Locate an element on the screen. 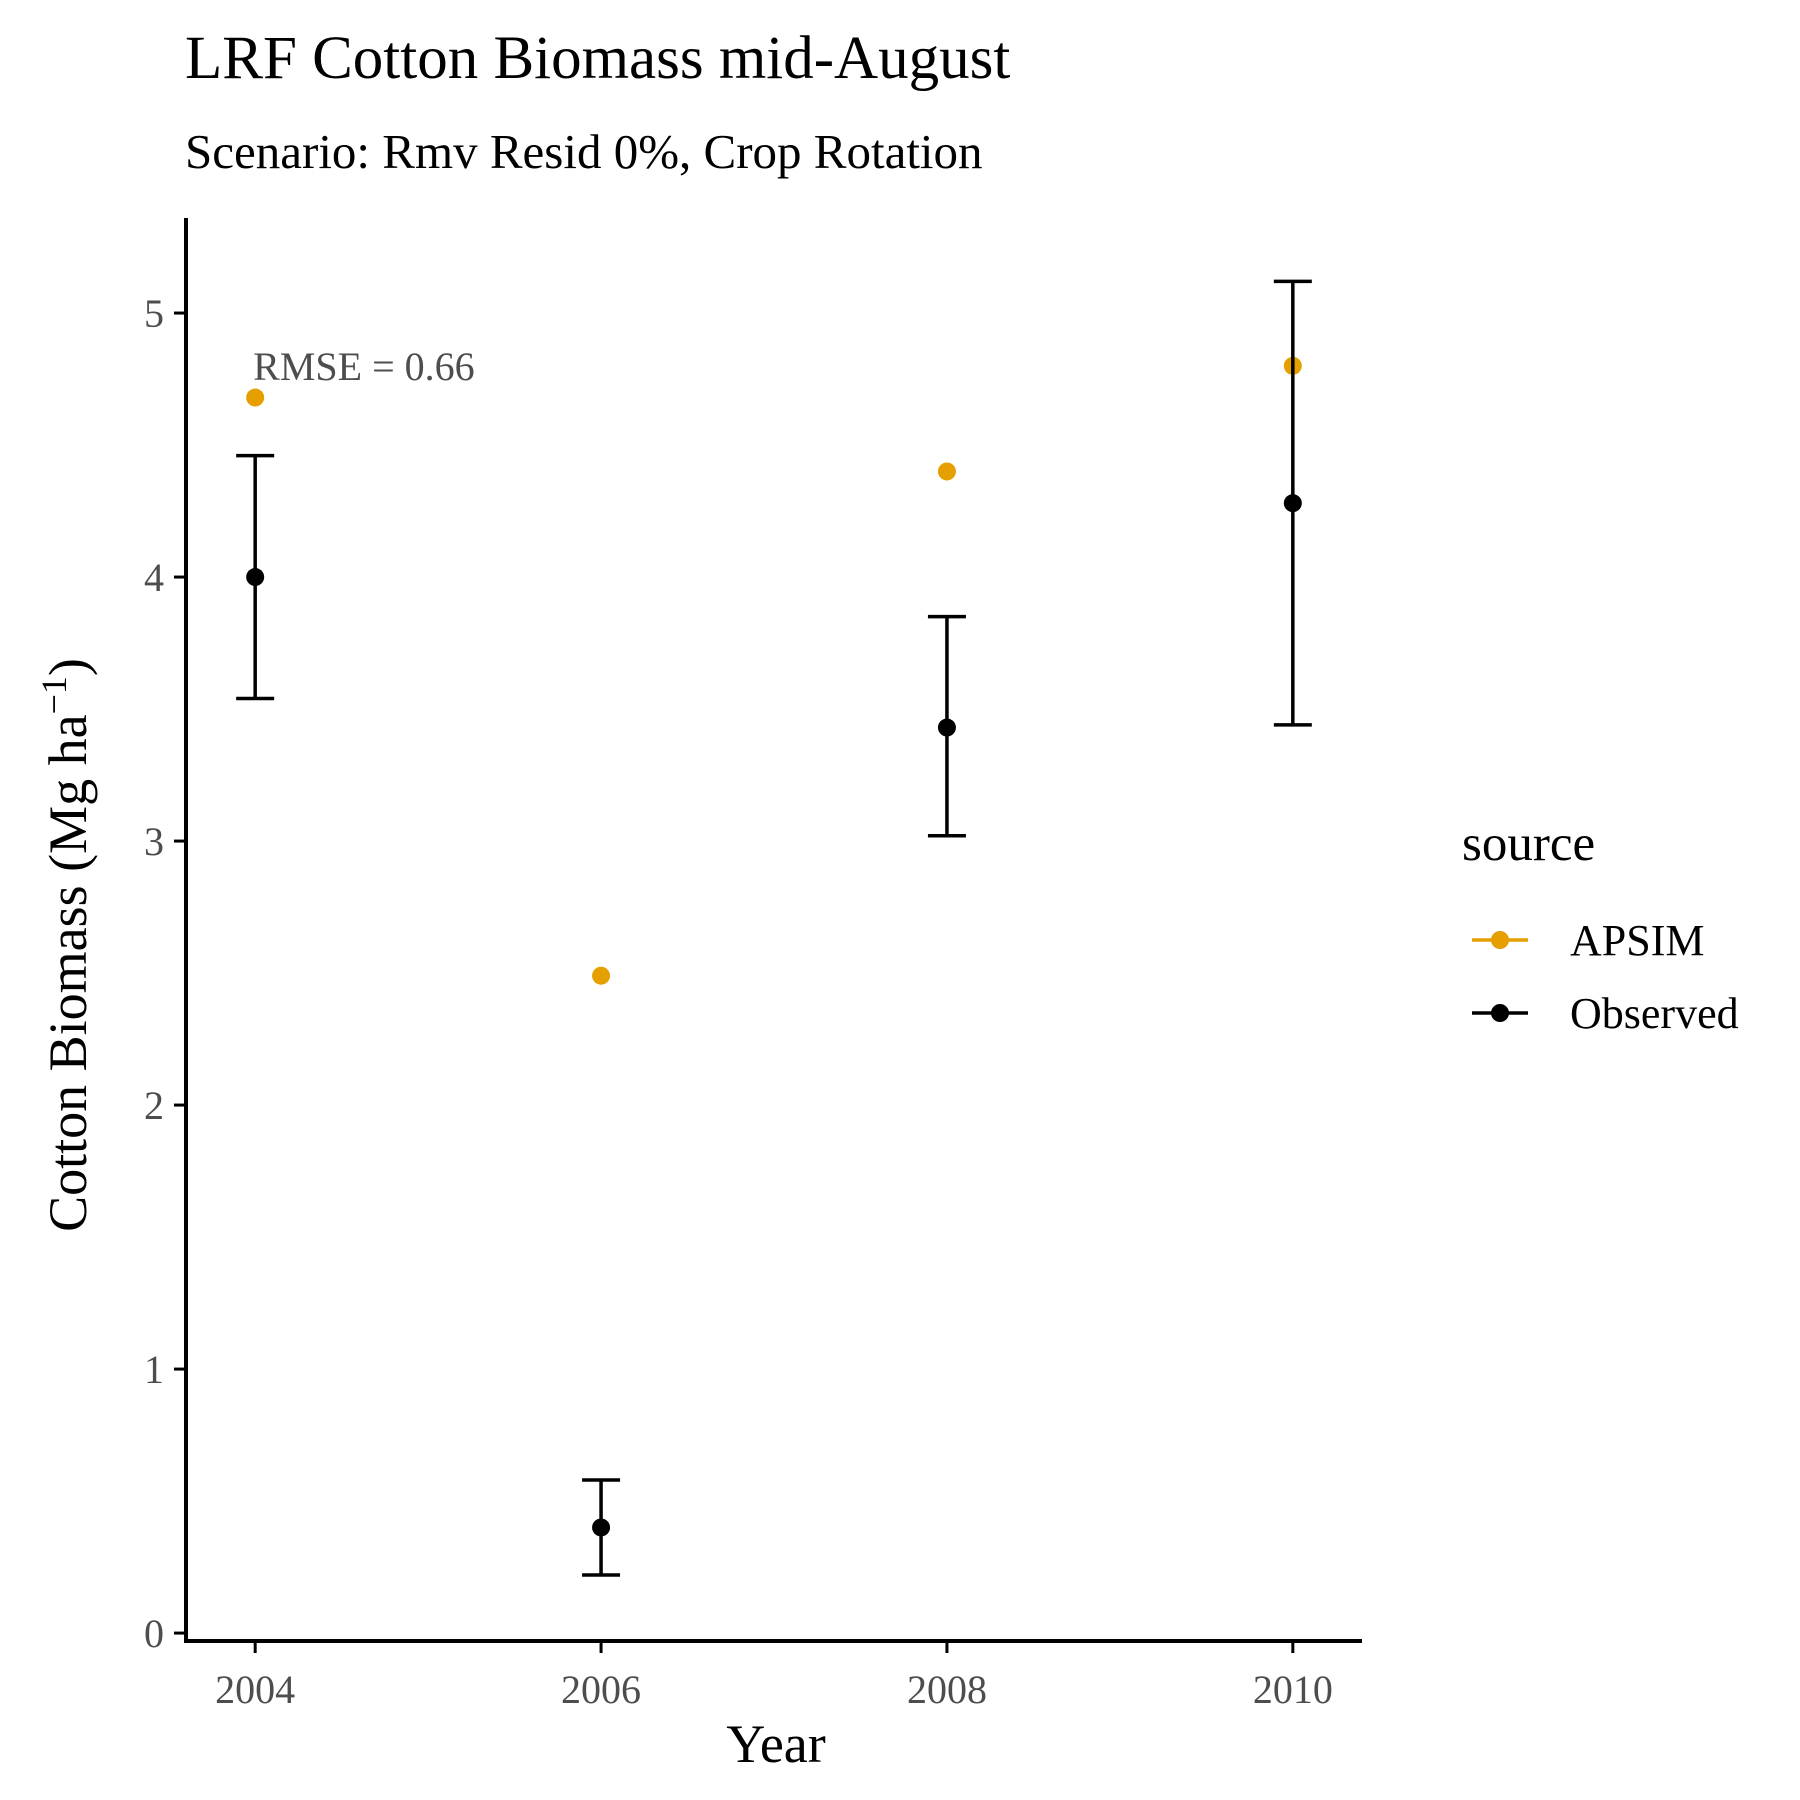  y-tick-label: 2 is located at coordinates (154, 1105).